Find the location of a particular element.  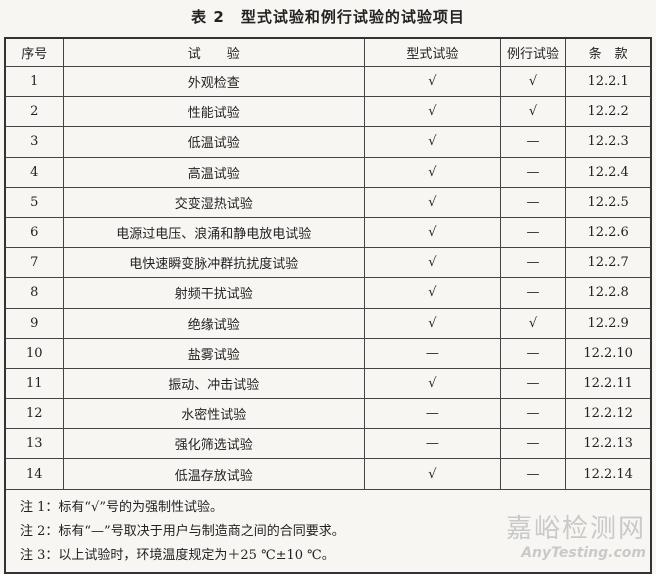

note: 注 3：以上试验时，环境温度规定为＋25 ℃±10 ℃。 is located at coordinates (177, 555).